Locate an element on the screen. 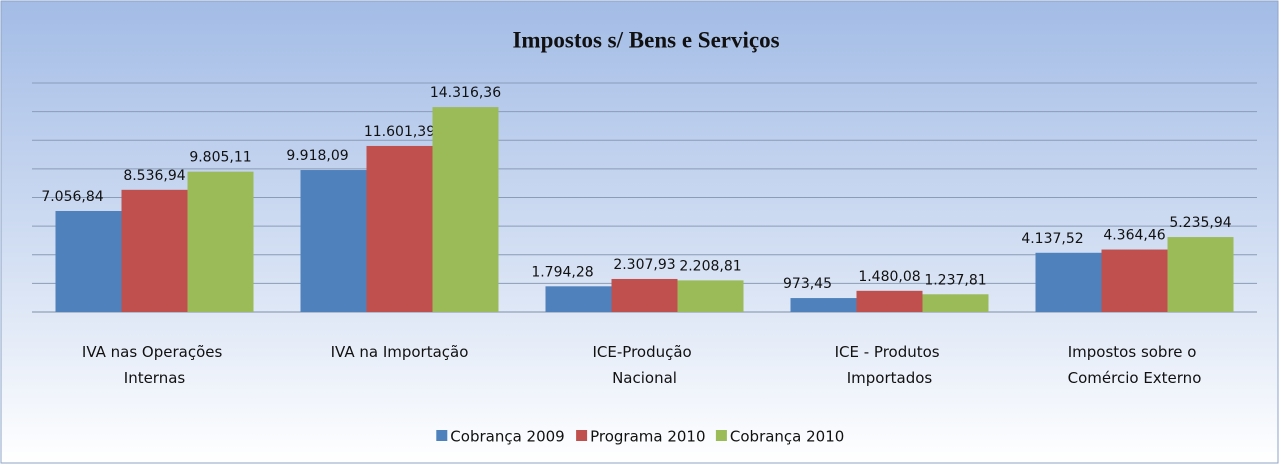 This screenshot has height=466, width=1285. data-label: 5.235,94 is located at coordinates (1200, 223).